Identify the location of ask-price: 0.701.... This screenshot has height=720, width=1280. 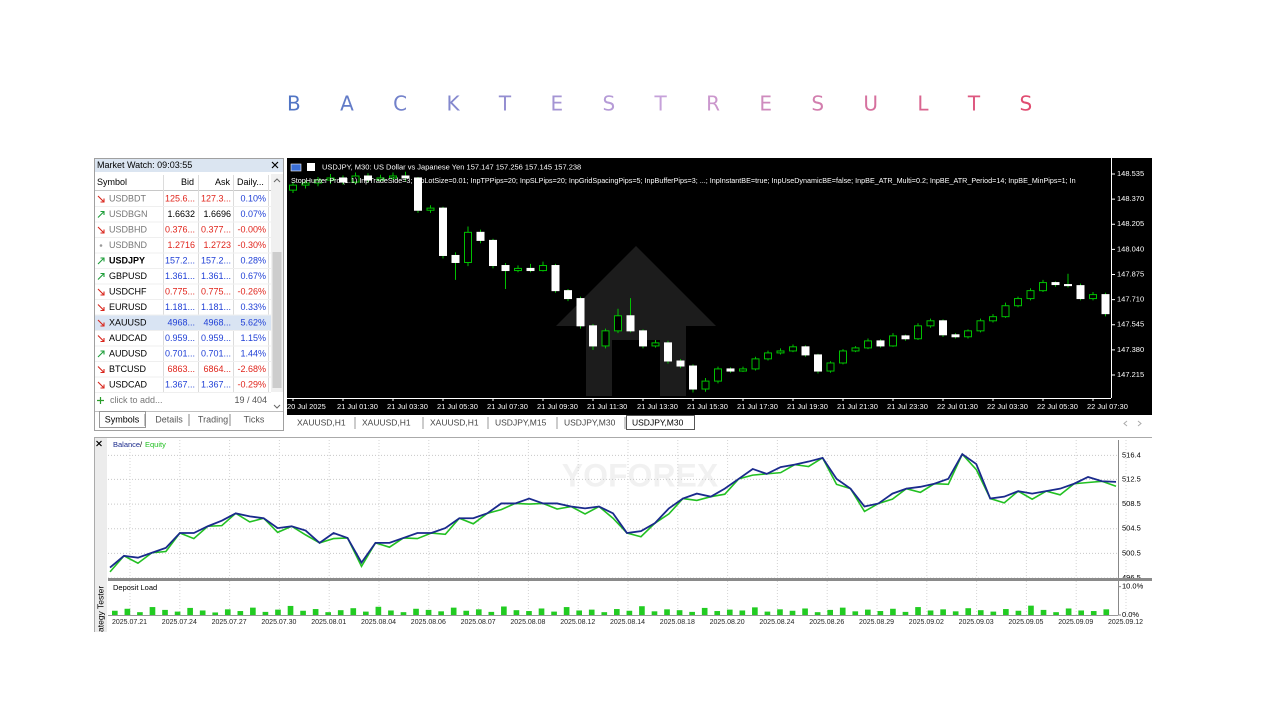
(216, 353).